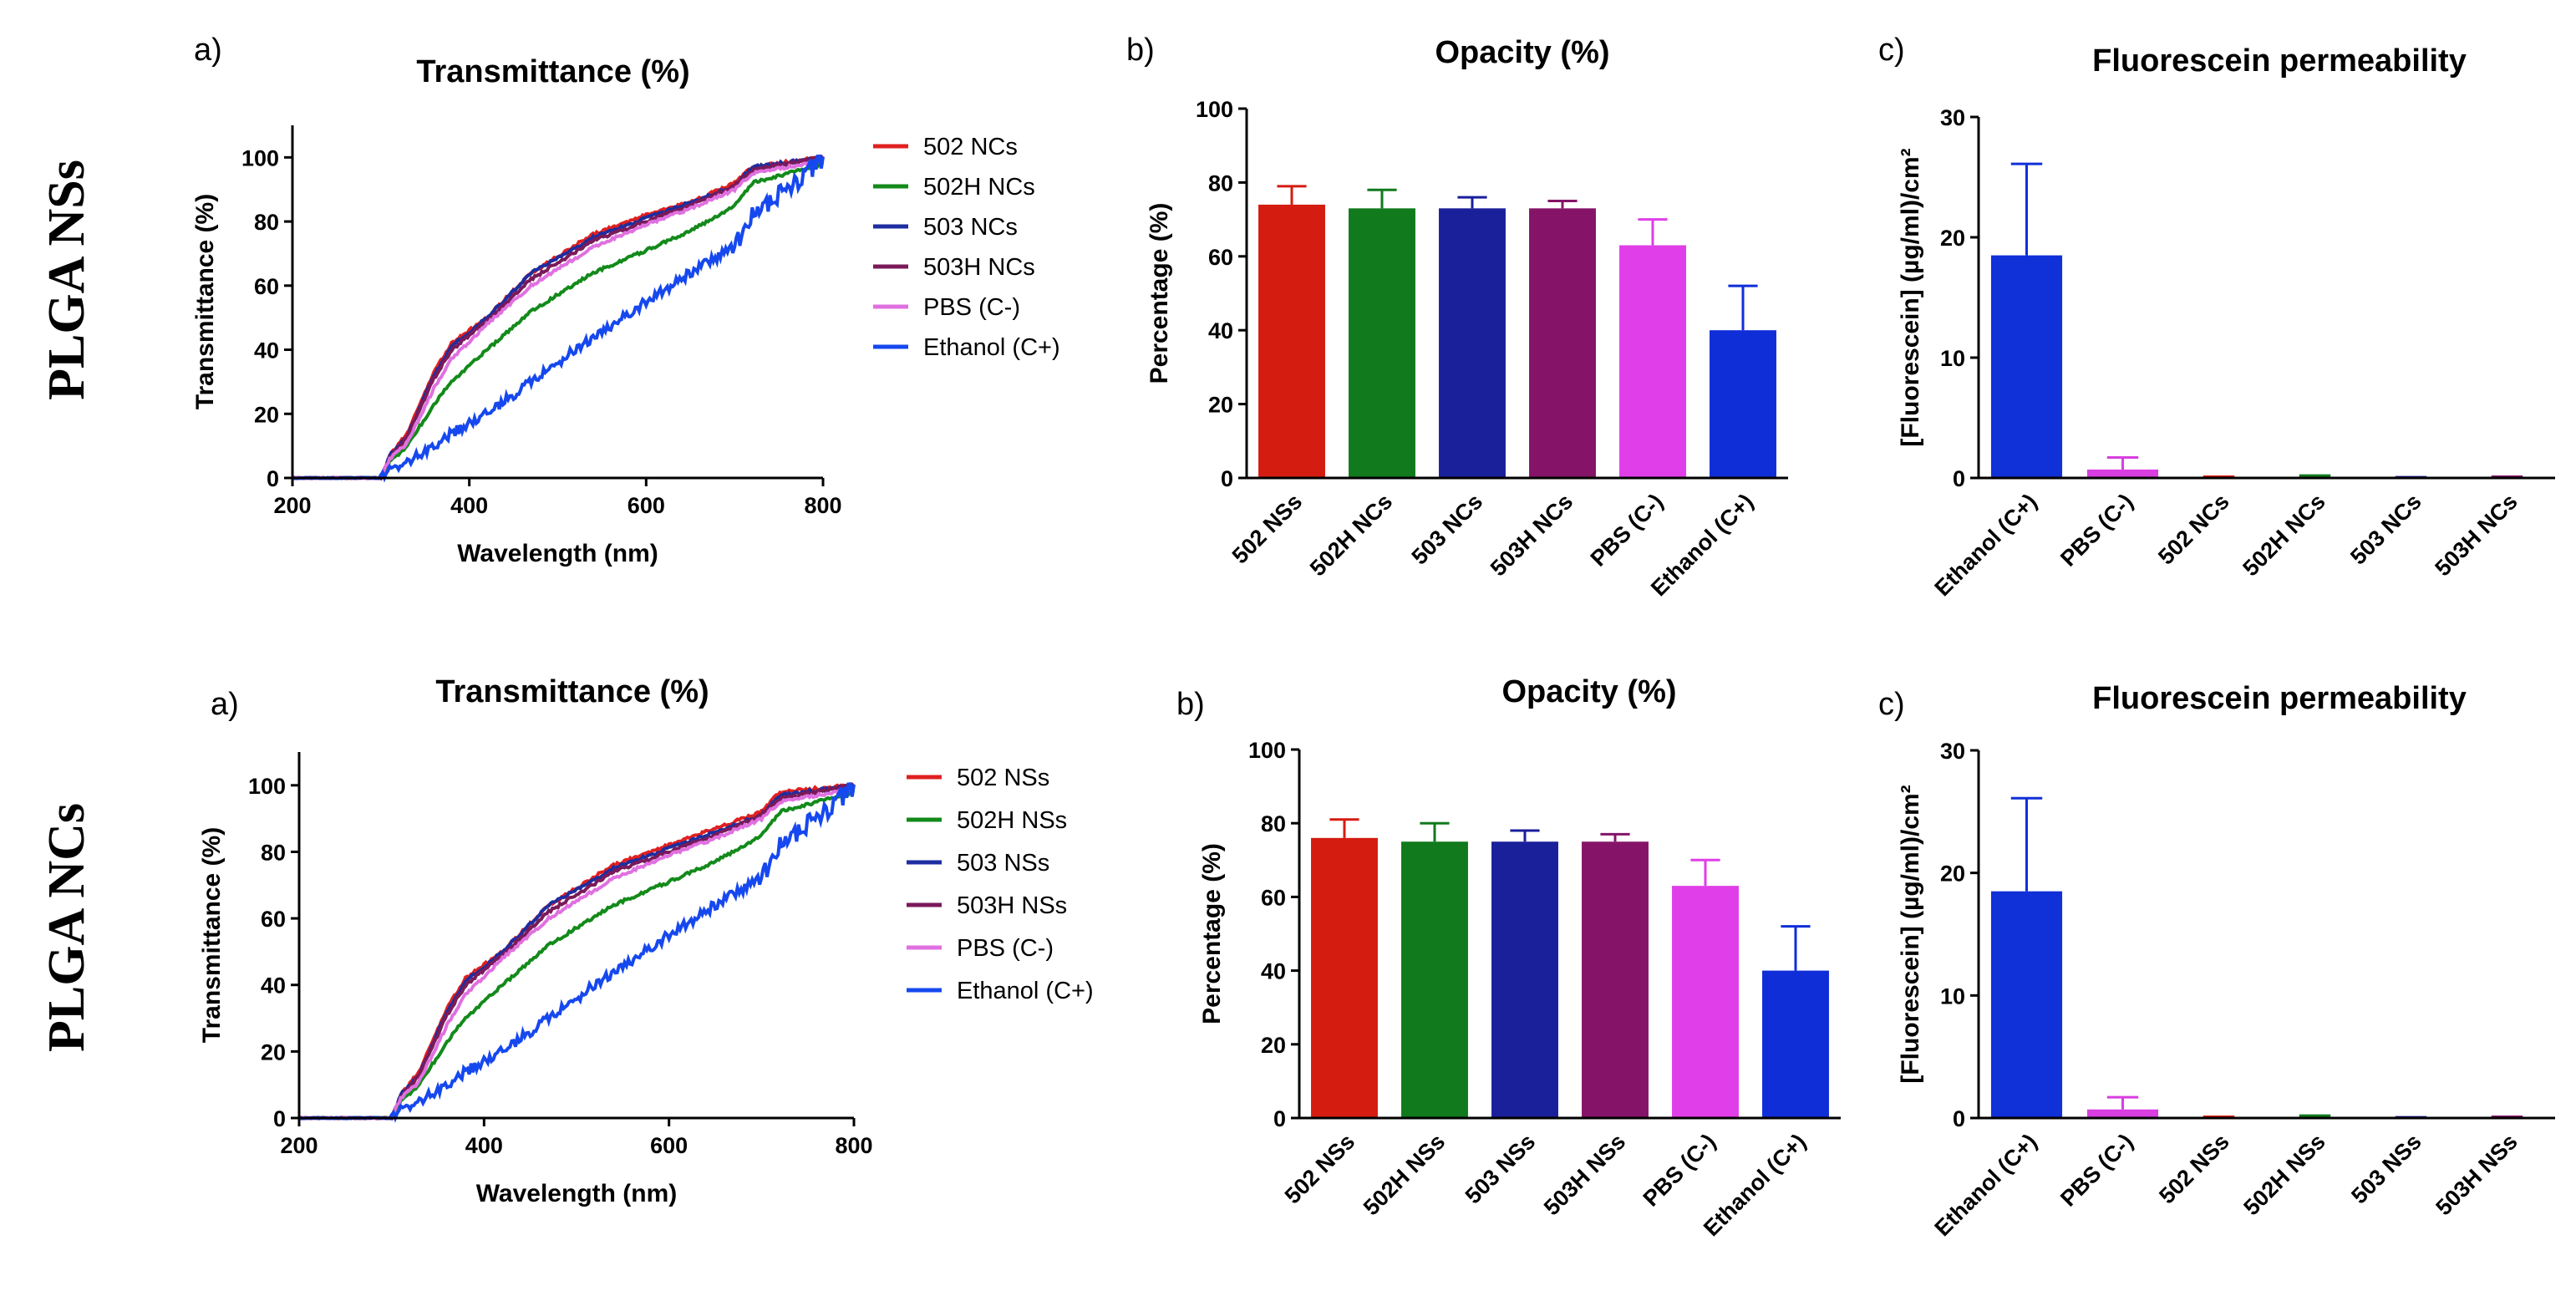  Describe the element at coordinates (1003, 778) in the screenshot. I see `legend-label: 502 NSs` at that location.